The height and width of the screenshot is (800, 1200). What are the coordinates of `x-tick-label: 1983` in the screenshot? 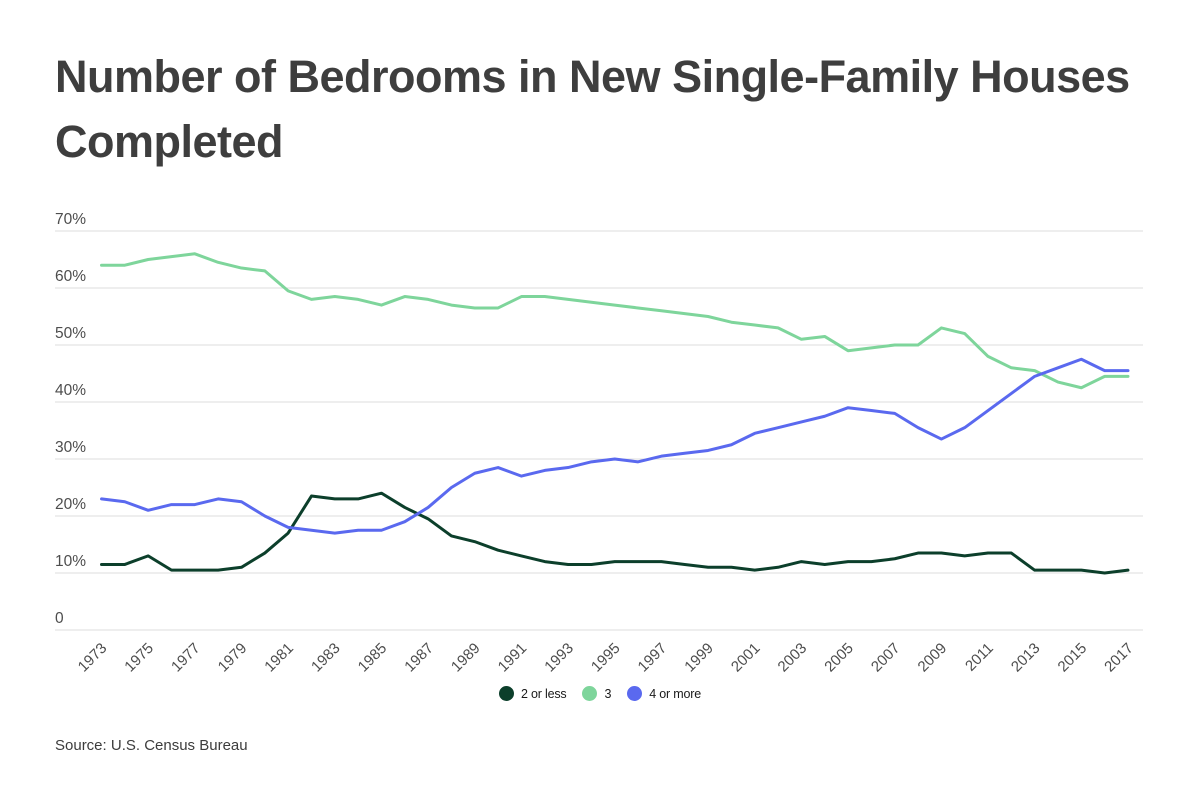 It's located at (326, 658).